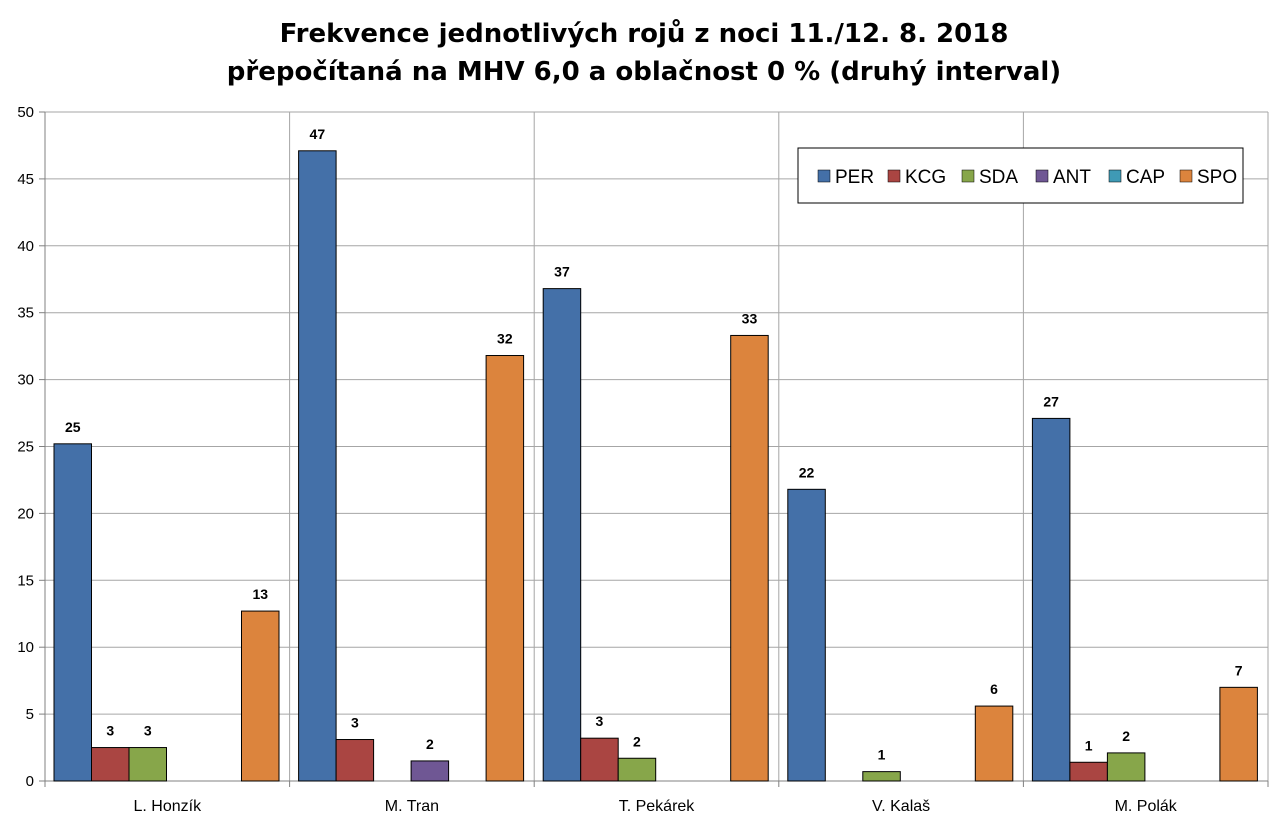 The height and width of the screenshot is (828, 1286). What do you see at coordinates (854, 177) in the screenshot?
I see `legend-label-per: PER` at bounding box center [854, 177].